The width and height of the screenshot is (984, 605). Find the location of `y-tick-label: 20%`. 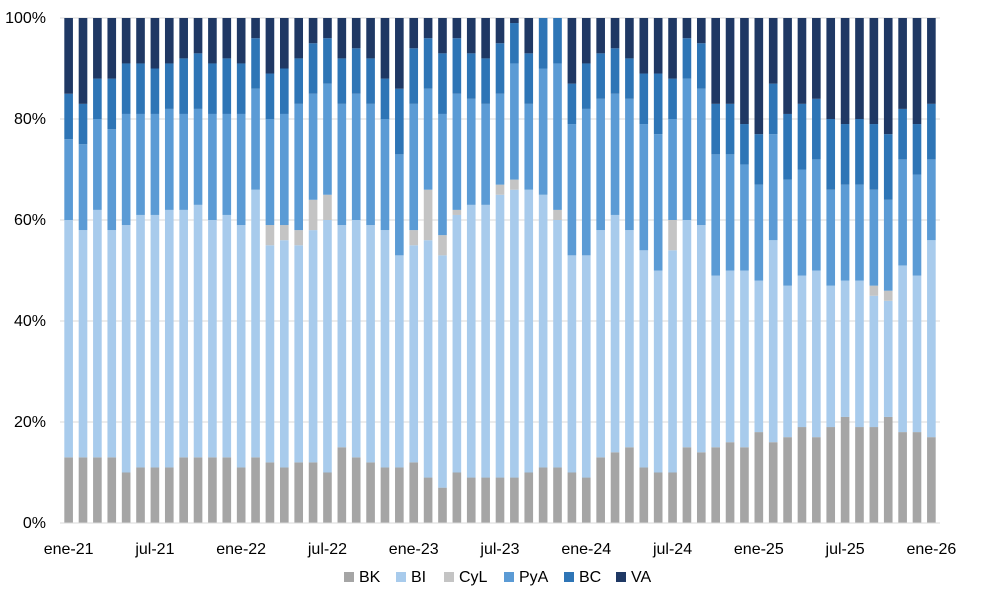

y-tick-label: 20% is located at coordinates (30, 422).